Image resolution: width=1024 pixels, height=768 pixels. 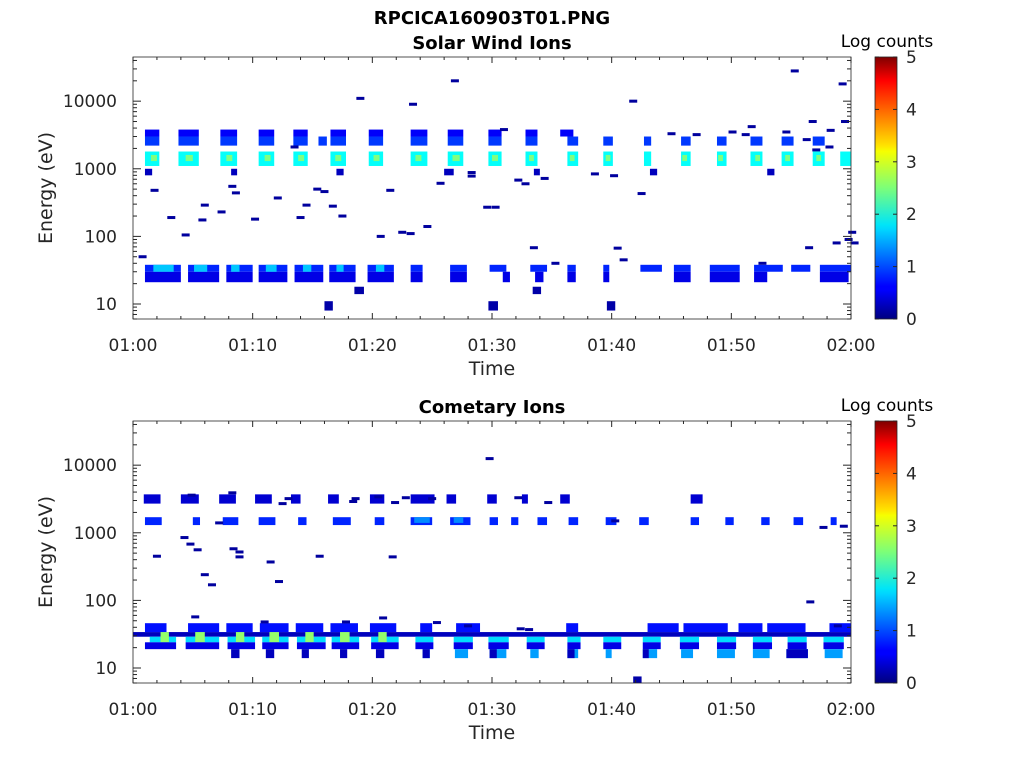 I want to click on colorbar-tick-label: 3, so click(x=911, y=527).